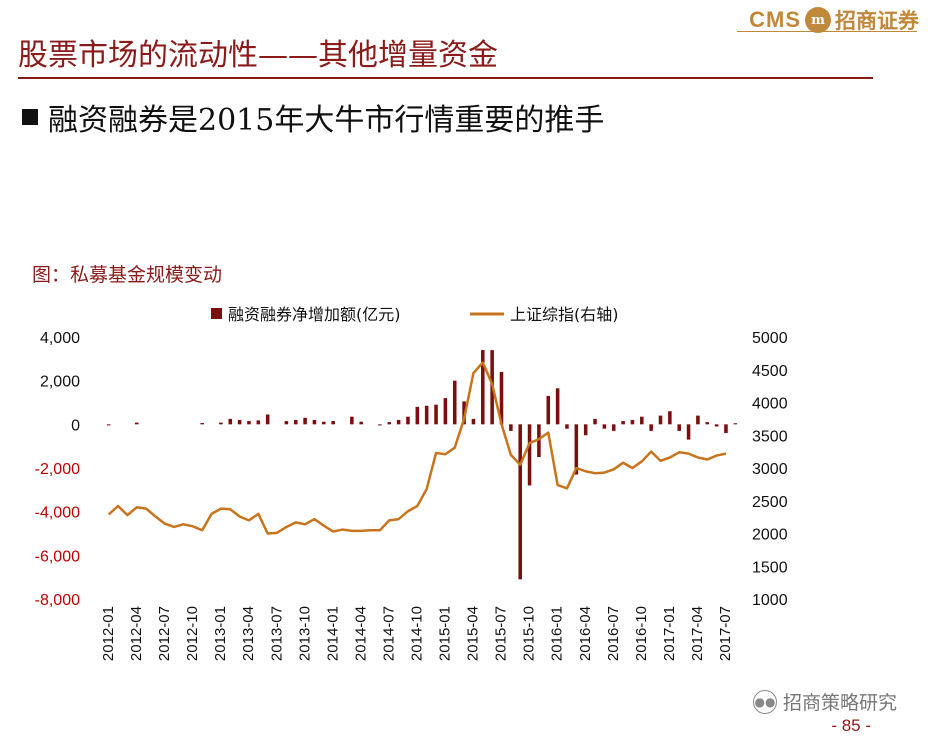 This screenshot has height=742, width=931. I want to click on x-tick-label: 2015-10, so click(529, 633).